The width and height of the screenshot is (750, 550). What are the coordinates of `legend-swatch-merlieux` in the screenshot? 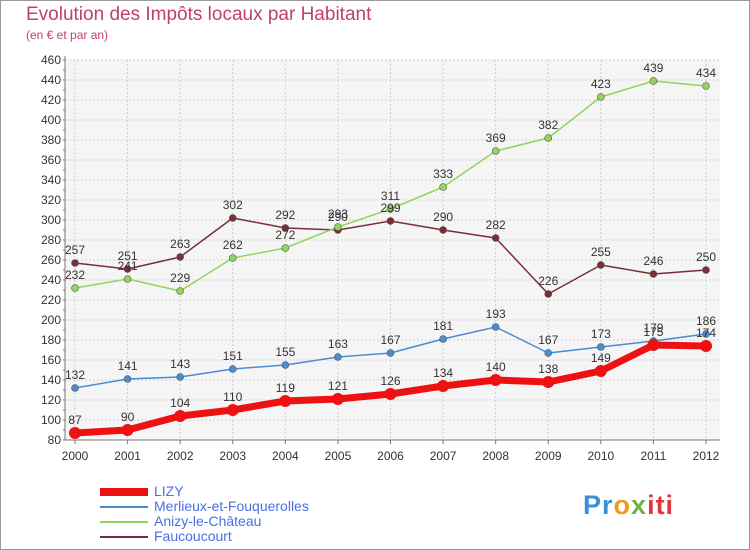 It's located at (124, 506).